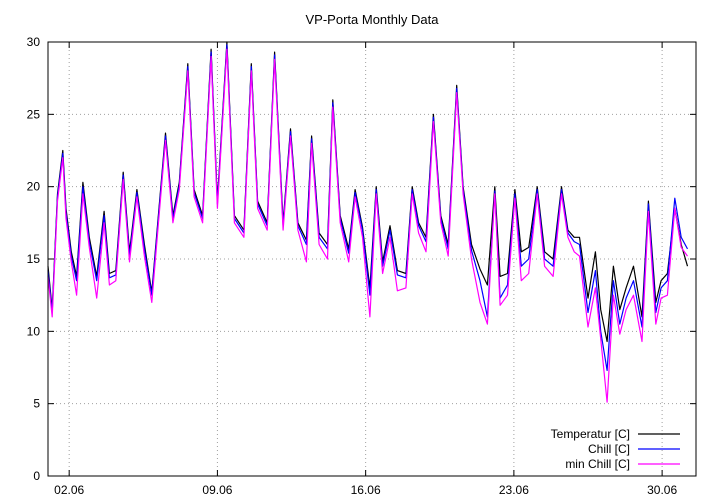 This screenshot has height=504, width=720. Describe the element at coordinates (34, 114) in the screenshot. I see `y-tick-label: 25` at that location.